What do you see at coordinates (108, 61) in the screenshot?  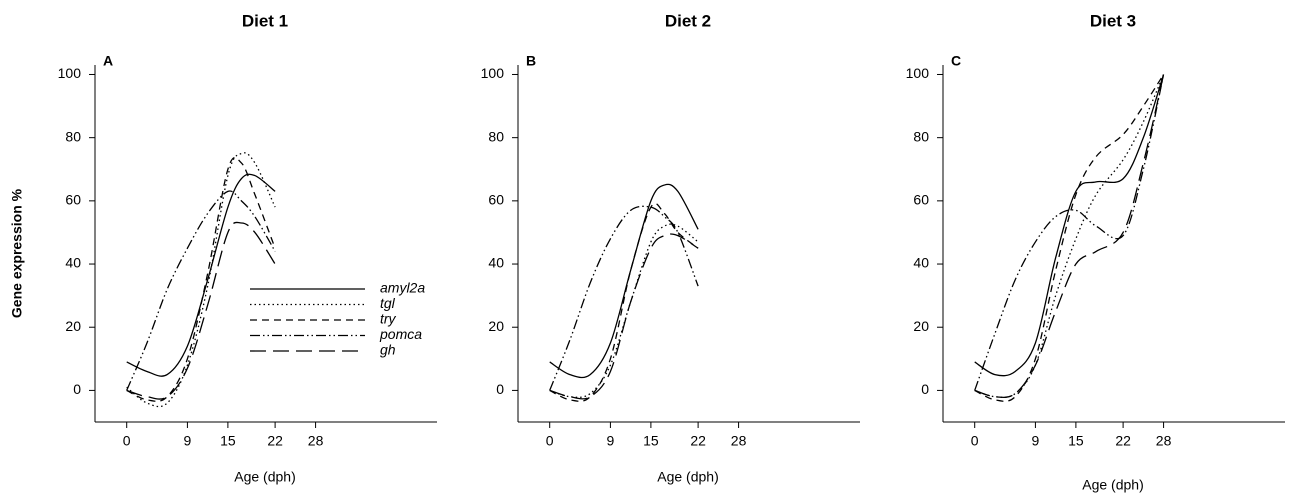 I see `panel-label: A` at bounding box center [108, 61].